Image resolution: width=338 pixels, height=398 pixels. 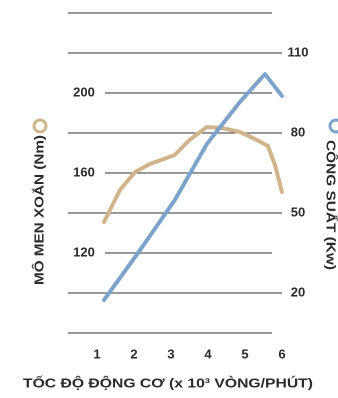 I want to click on y2-axis-label: CÔNG SUẤT (Kw), so click(x=331, y=205).